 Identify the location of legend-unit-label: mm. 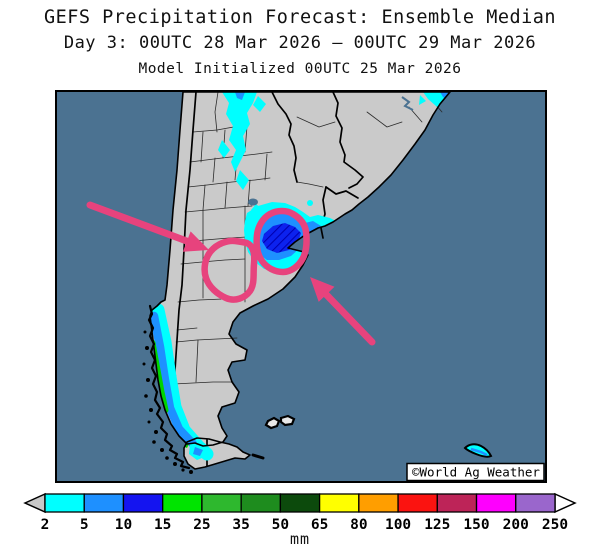
(300, 539).